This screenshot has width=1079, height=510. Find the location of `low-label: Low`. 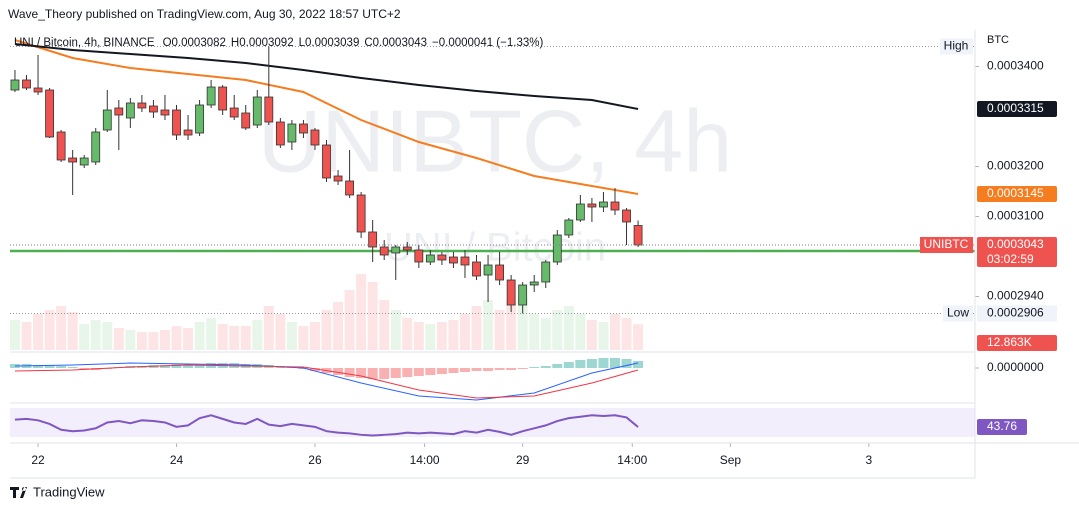

low-label: Low is located at coordinates (958, 313).